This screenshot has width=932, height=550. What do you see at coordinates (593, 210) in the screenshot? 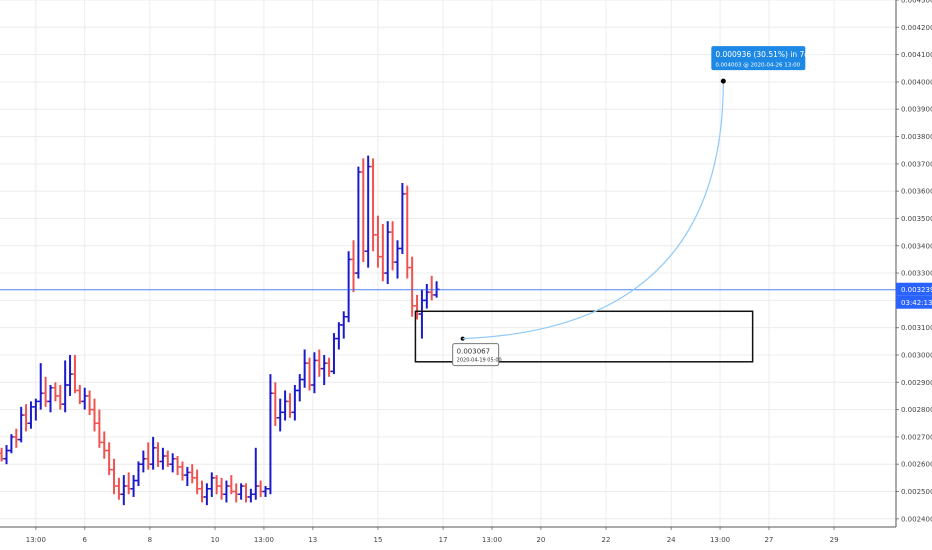
I see `projection-arc` at bounding box center [593, 210].